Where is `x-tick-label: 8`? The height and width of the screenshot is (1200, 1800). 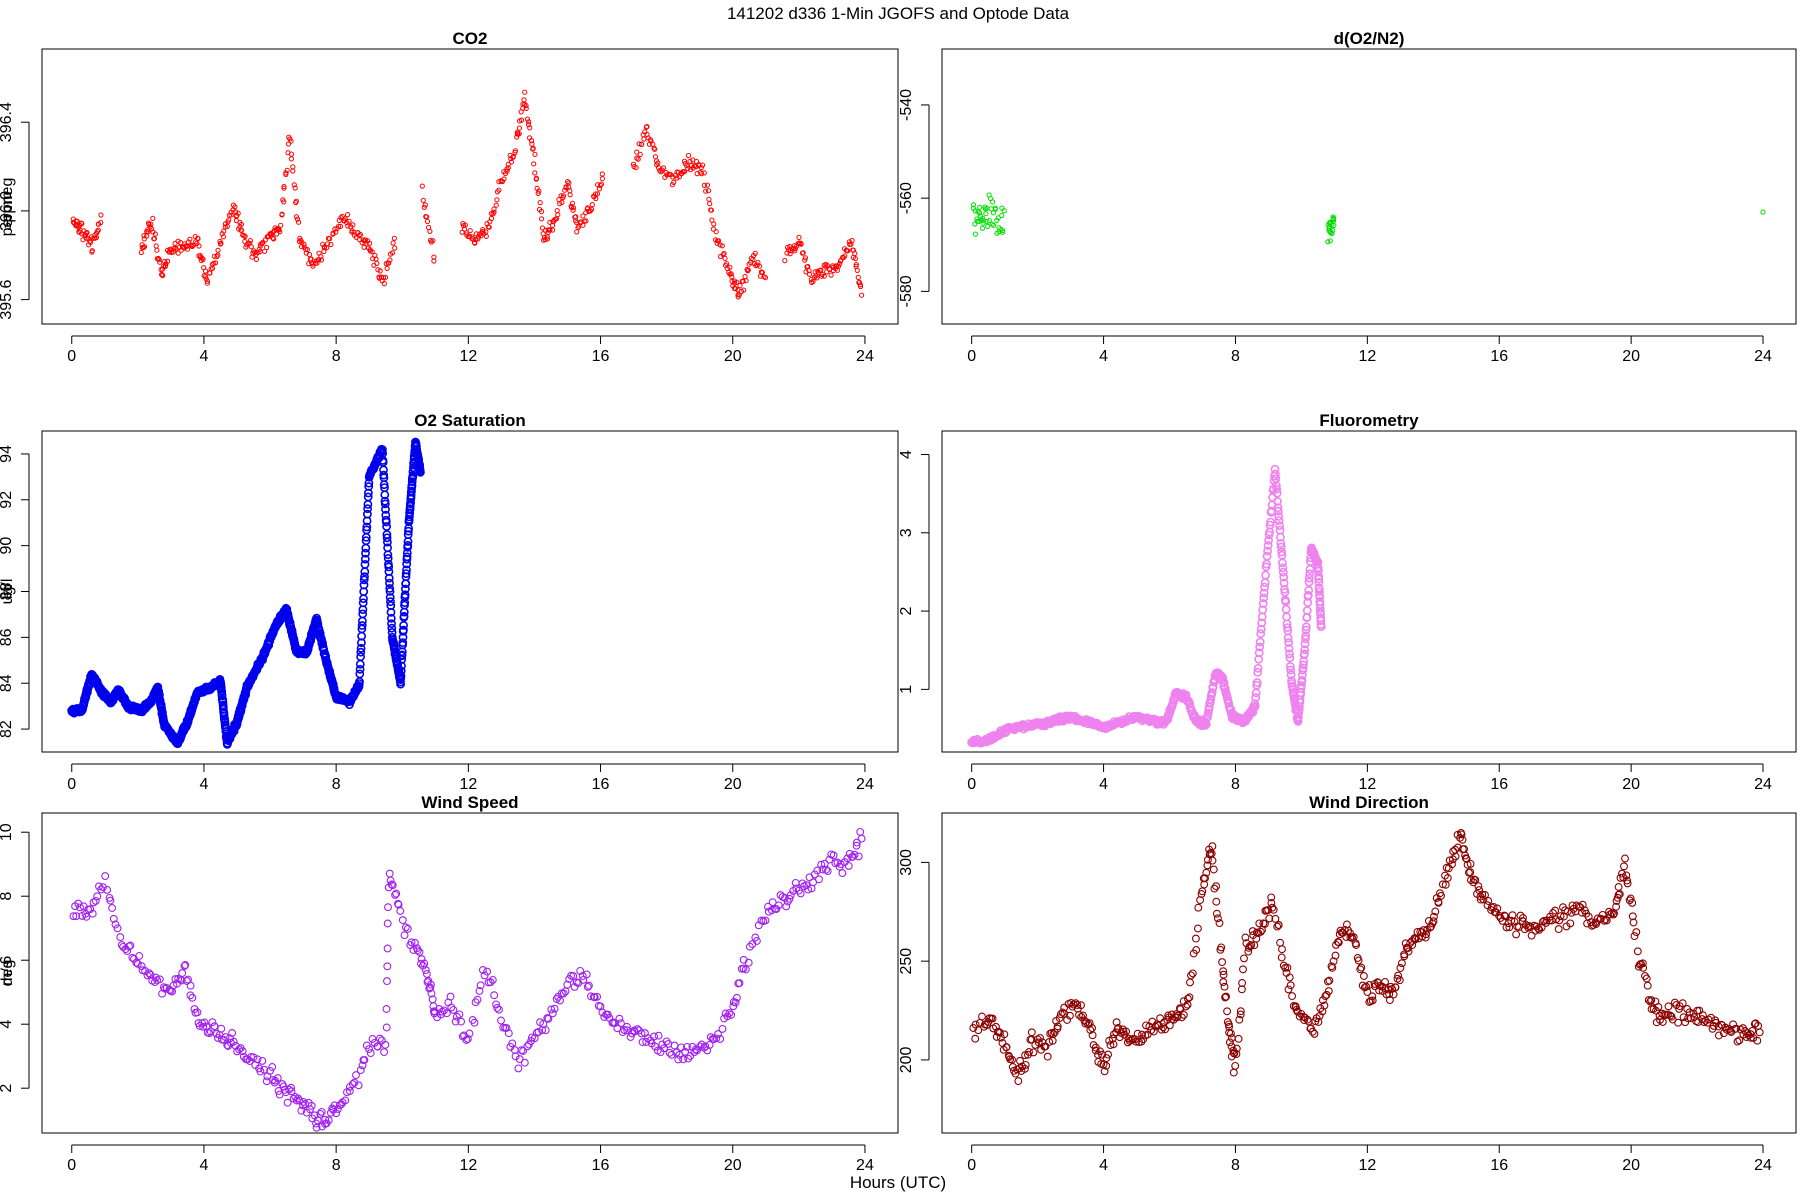 x-tick-label: 8 is located at coordinates (1235, 356).